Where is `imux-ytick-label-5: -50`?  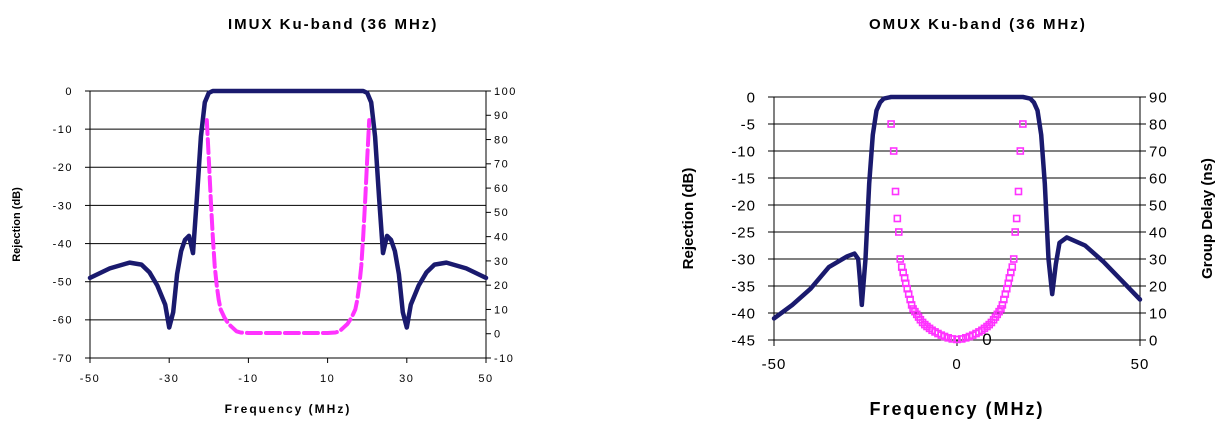
imux-ytick-label-5: -50 is located at coordinates (63, 283).